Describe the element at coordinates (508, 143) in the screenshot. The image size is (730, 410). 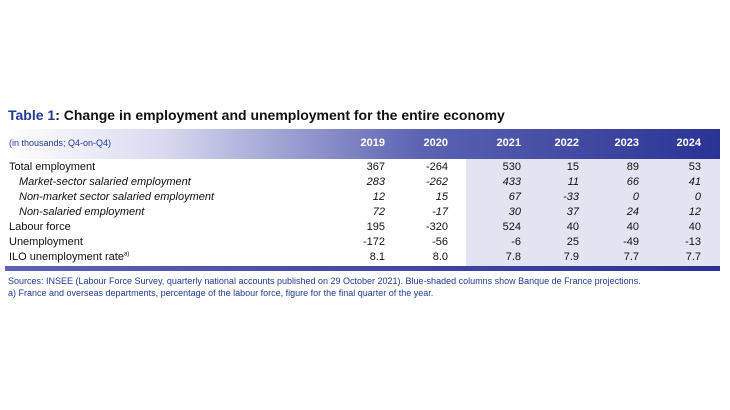
I see `year-header-2021: 2021` at that location.